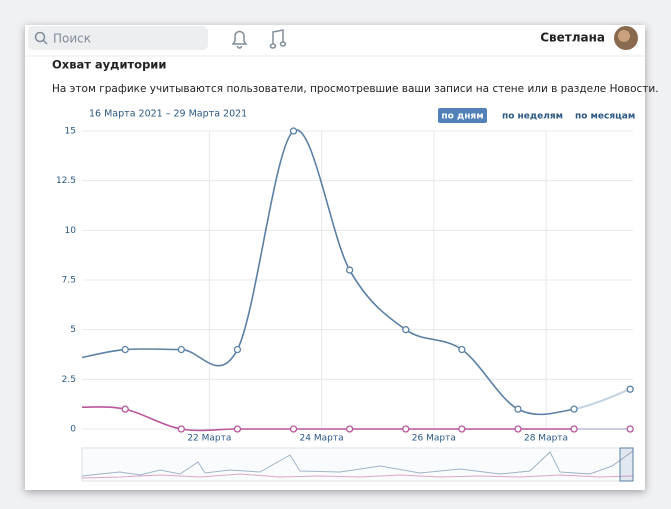  I want to click on notifications-icon, so click(239, 39).